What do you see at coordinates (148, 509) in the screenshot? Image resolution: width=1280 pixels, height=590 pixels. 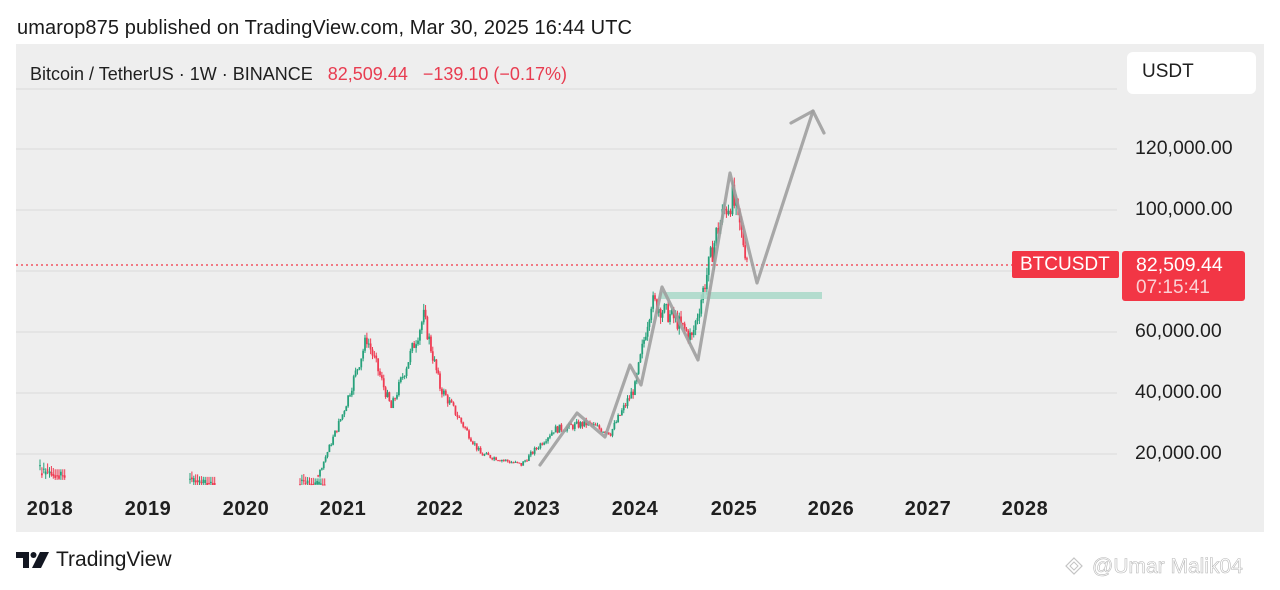 I see `time-axis-label: 2019` at bounding box center [148, 509].